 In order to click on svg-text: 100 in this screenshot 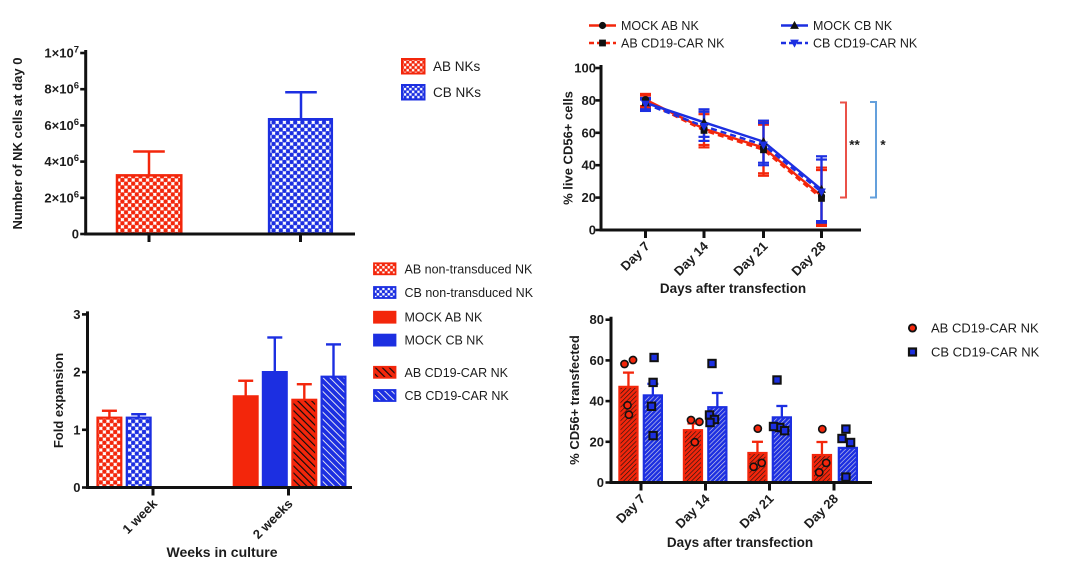, I will do `click(585, 68)`.